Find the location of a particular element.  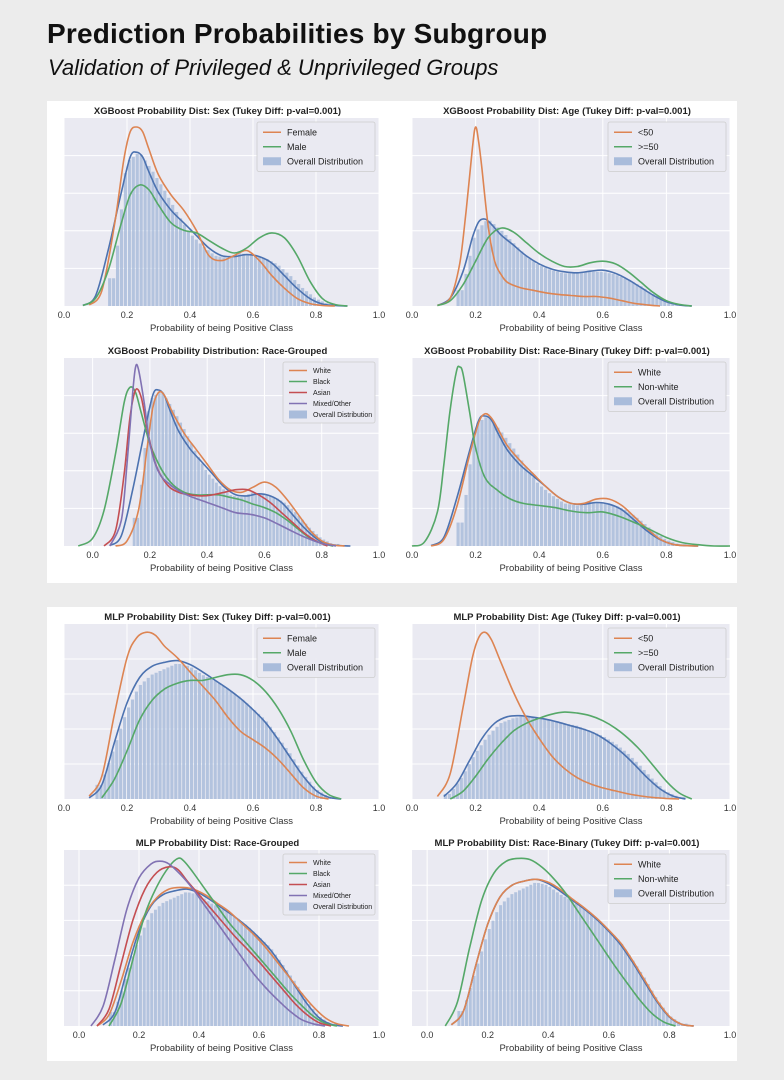

x-axis-label: Probability of being Positive Class is located at coordinates (221, 821).